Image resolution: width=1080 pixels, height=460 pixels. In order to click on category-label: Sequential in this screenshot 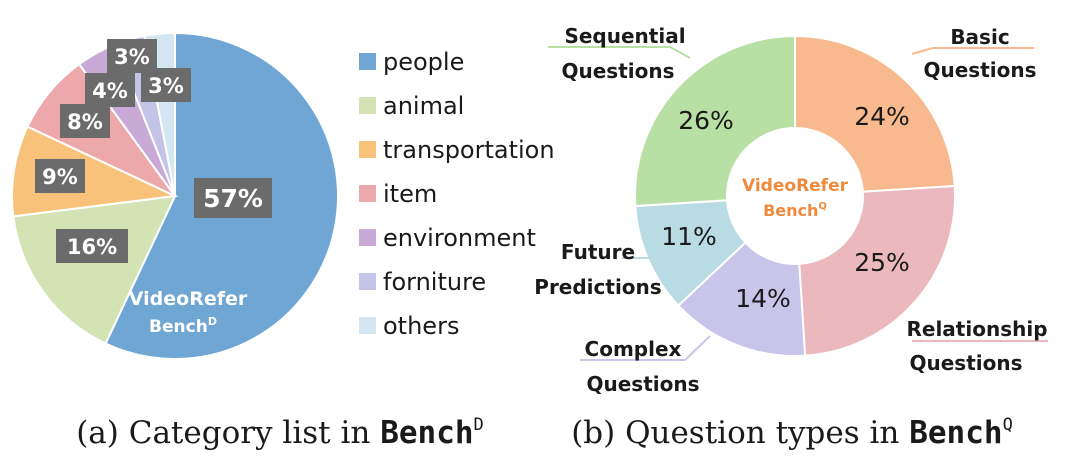, I will do `click(624, 36)`.